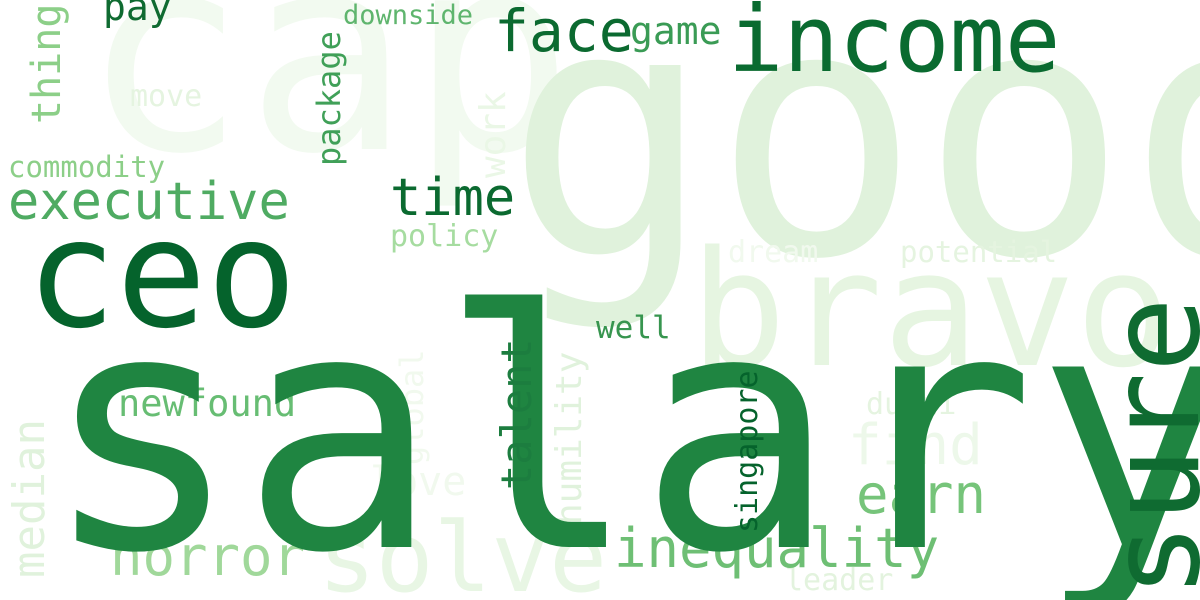  Describe the element at coordinates (453, 198) in the screenshot. I see `word-time: time` at that location.